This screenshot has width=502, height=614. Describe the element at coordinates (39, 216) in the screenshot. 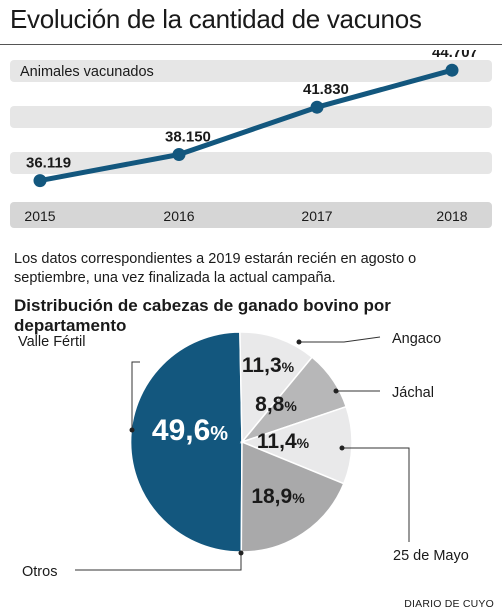

I see `x-tick-label: 2015` at that location.